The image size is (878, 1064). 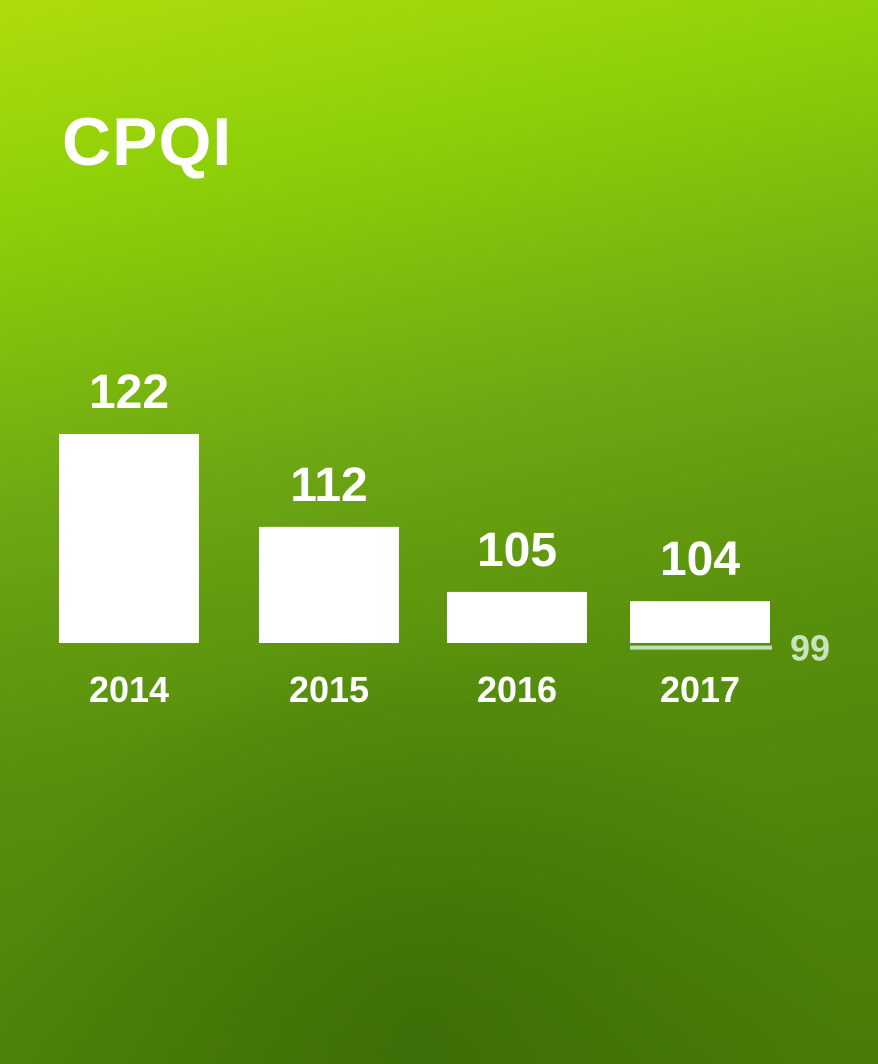 What do you see at coordinates (700, 622) in the screenshot?
I see `bar-2017` at bounding box center [700, 622].